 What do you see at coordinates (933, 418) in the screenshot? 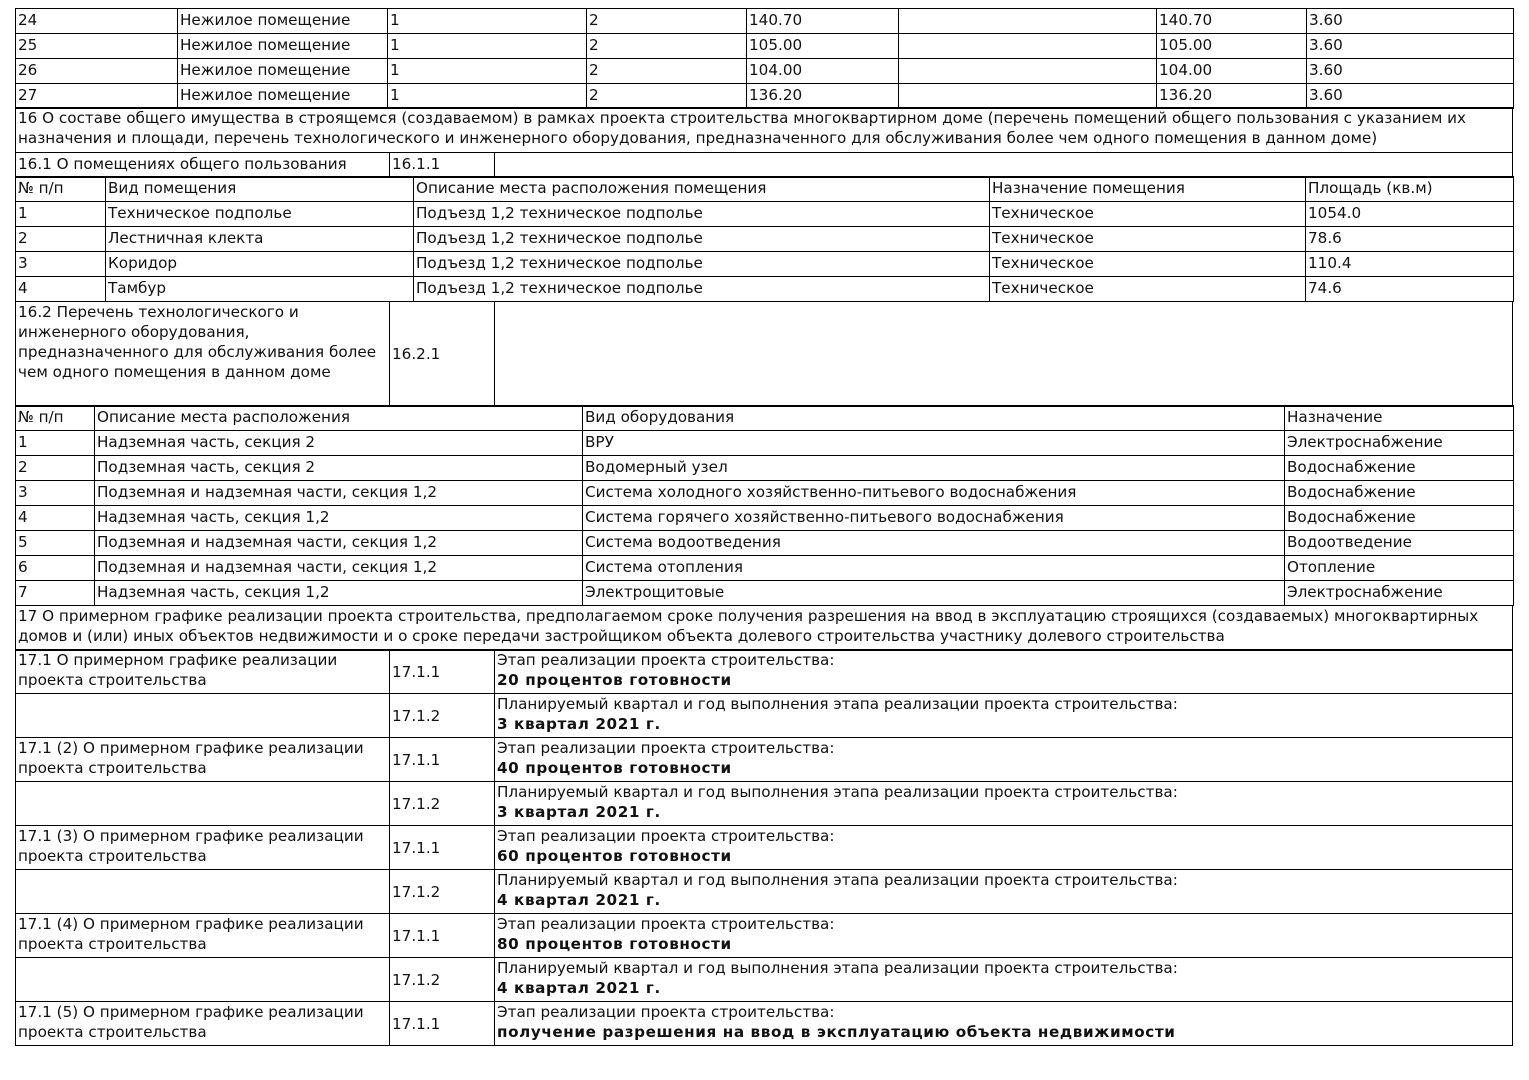
I see `column-header: Вид оборудования` at bounding box center [933, 418].